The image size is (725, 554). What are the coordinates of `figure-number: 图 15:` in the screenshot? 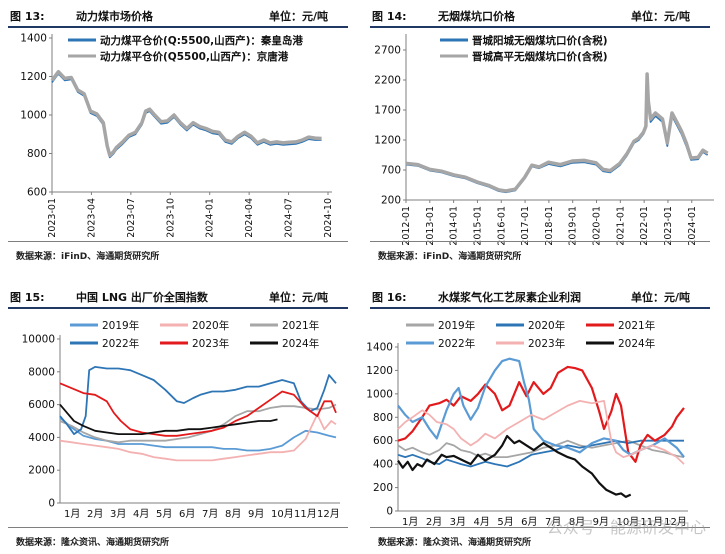 It's located at (27, 297).